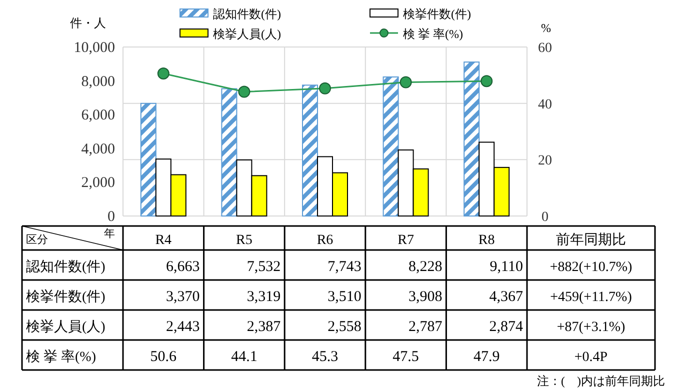 This screenshot has height=390, width=690. I want to click on data-label: 8,228, so click(425, 267).